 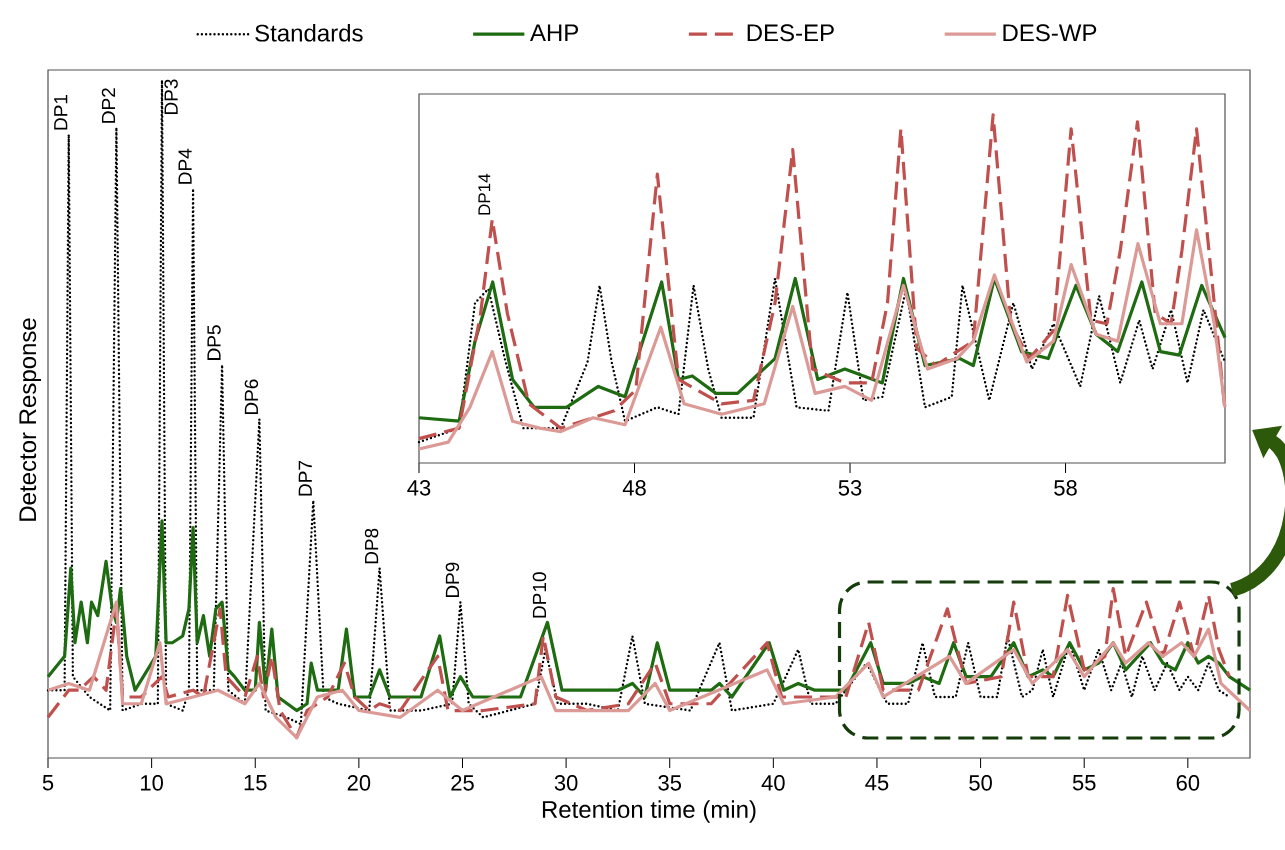 What do you see at coordinates (251, 397) in the screenshot?
I see `annotation: DP6` at bounding box center [251, 397].